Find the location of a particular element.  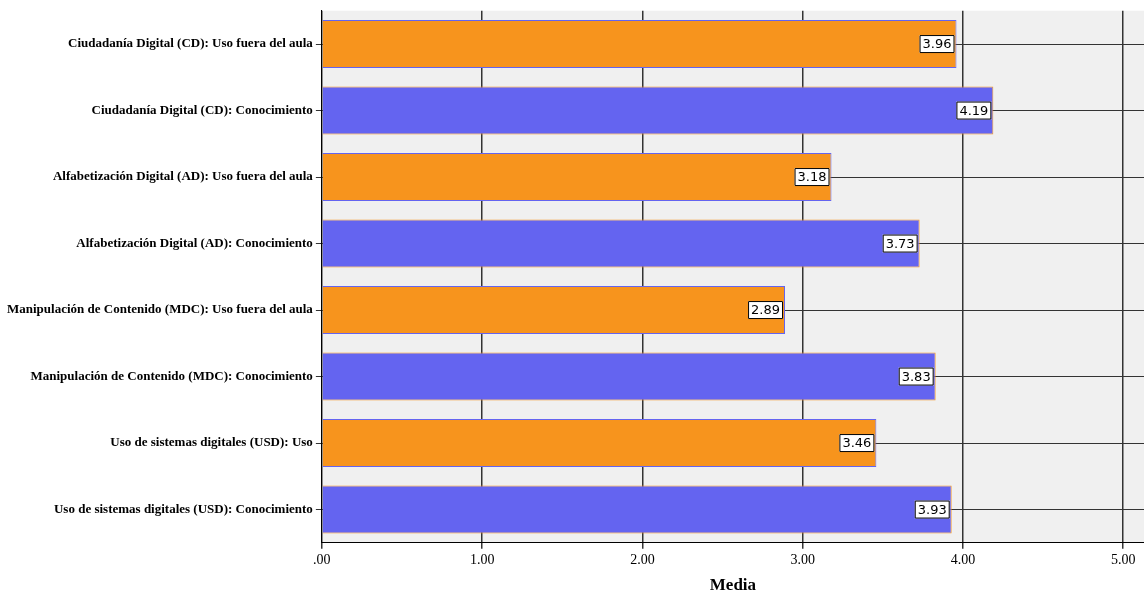

x-tick-label: .00 is located at coordinates (322, 559).